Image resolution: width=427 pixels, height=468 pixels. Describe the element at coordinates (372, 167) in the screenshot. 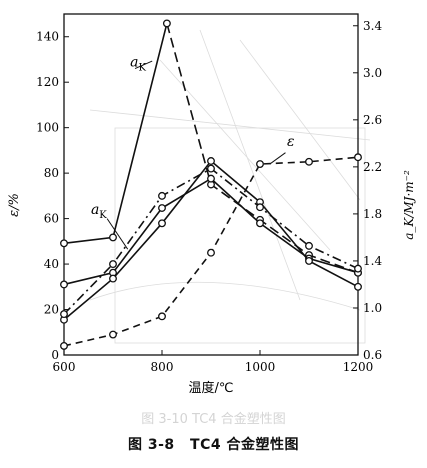

I see `right-tick-label: 2.2` at that location.